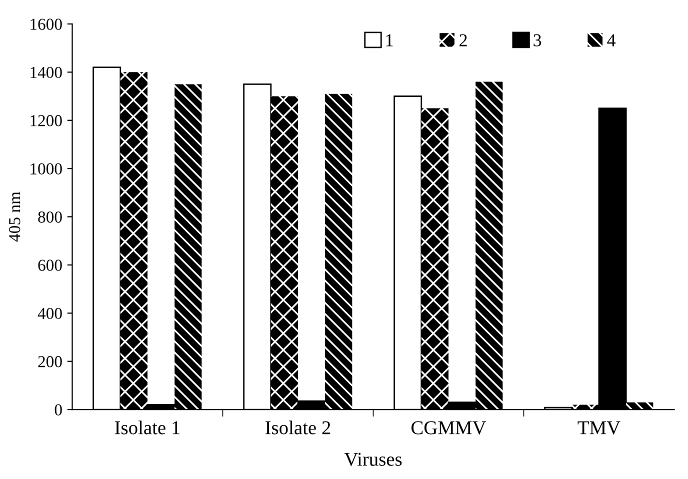 This screenshot has height=479, width=688. What do you see at coordinates (58, 410) in the screenshot?
I see `y-tick-label: 0` at bounding box center [58, 410].